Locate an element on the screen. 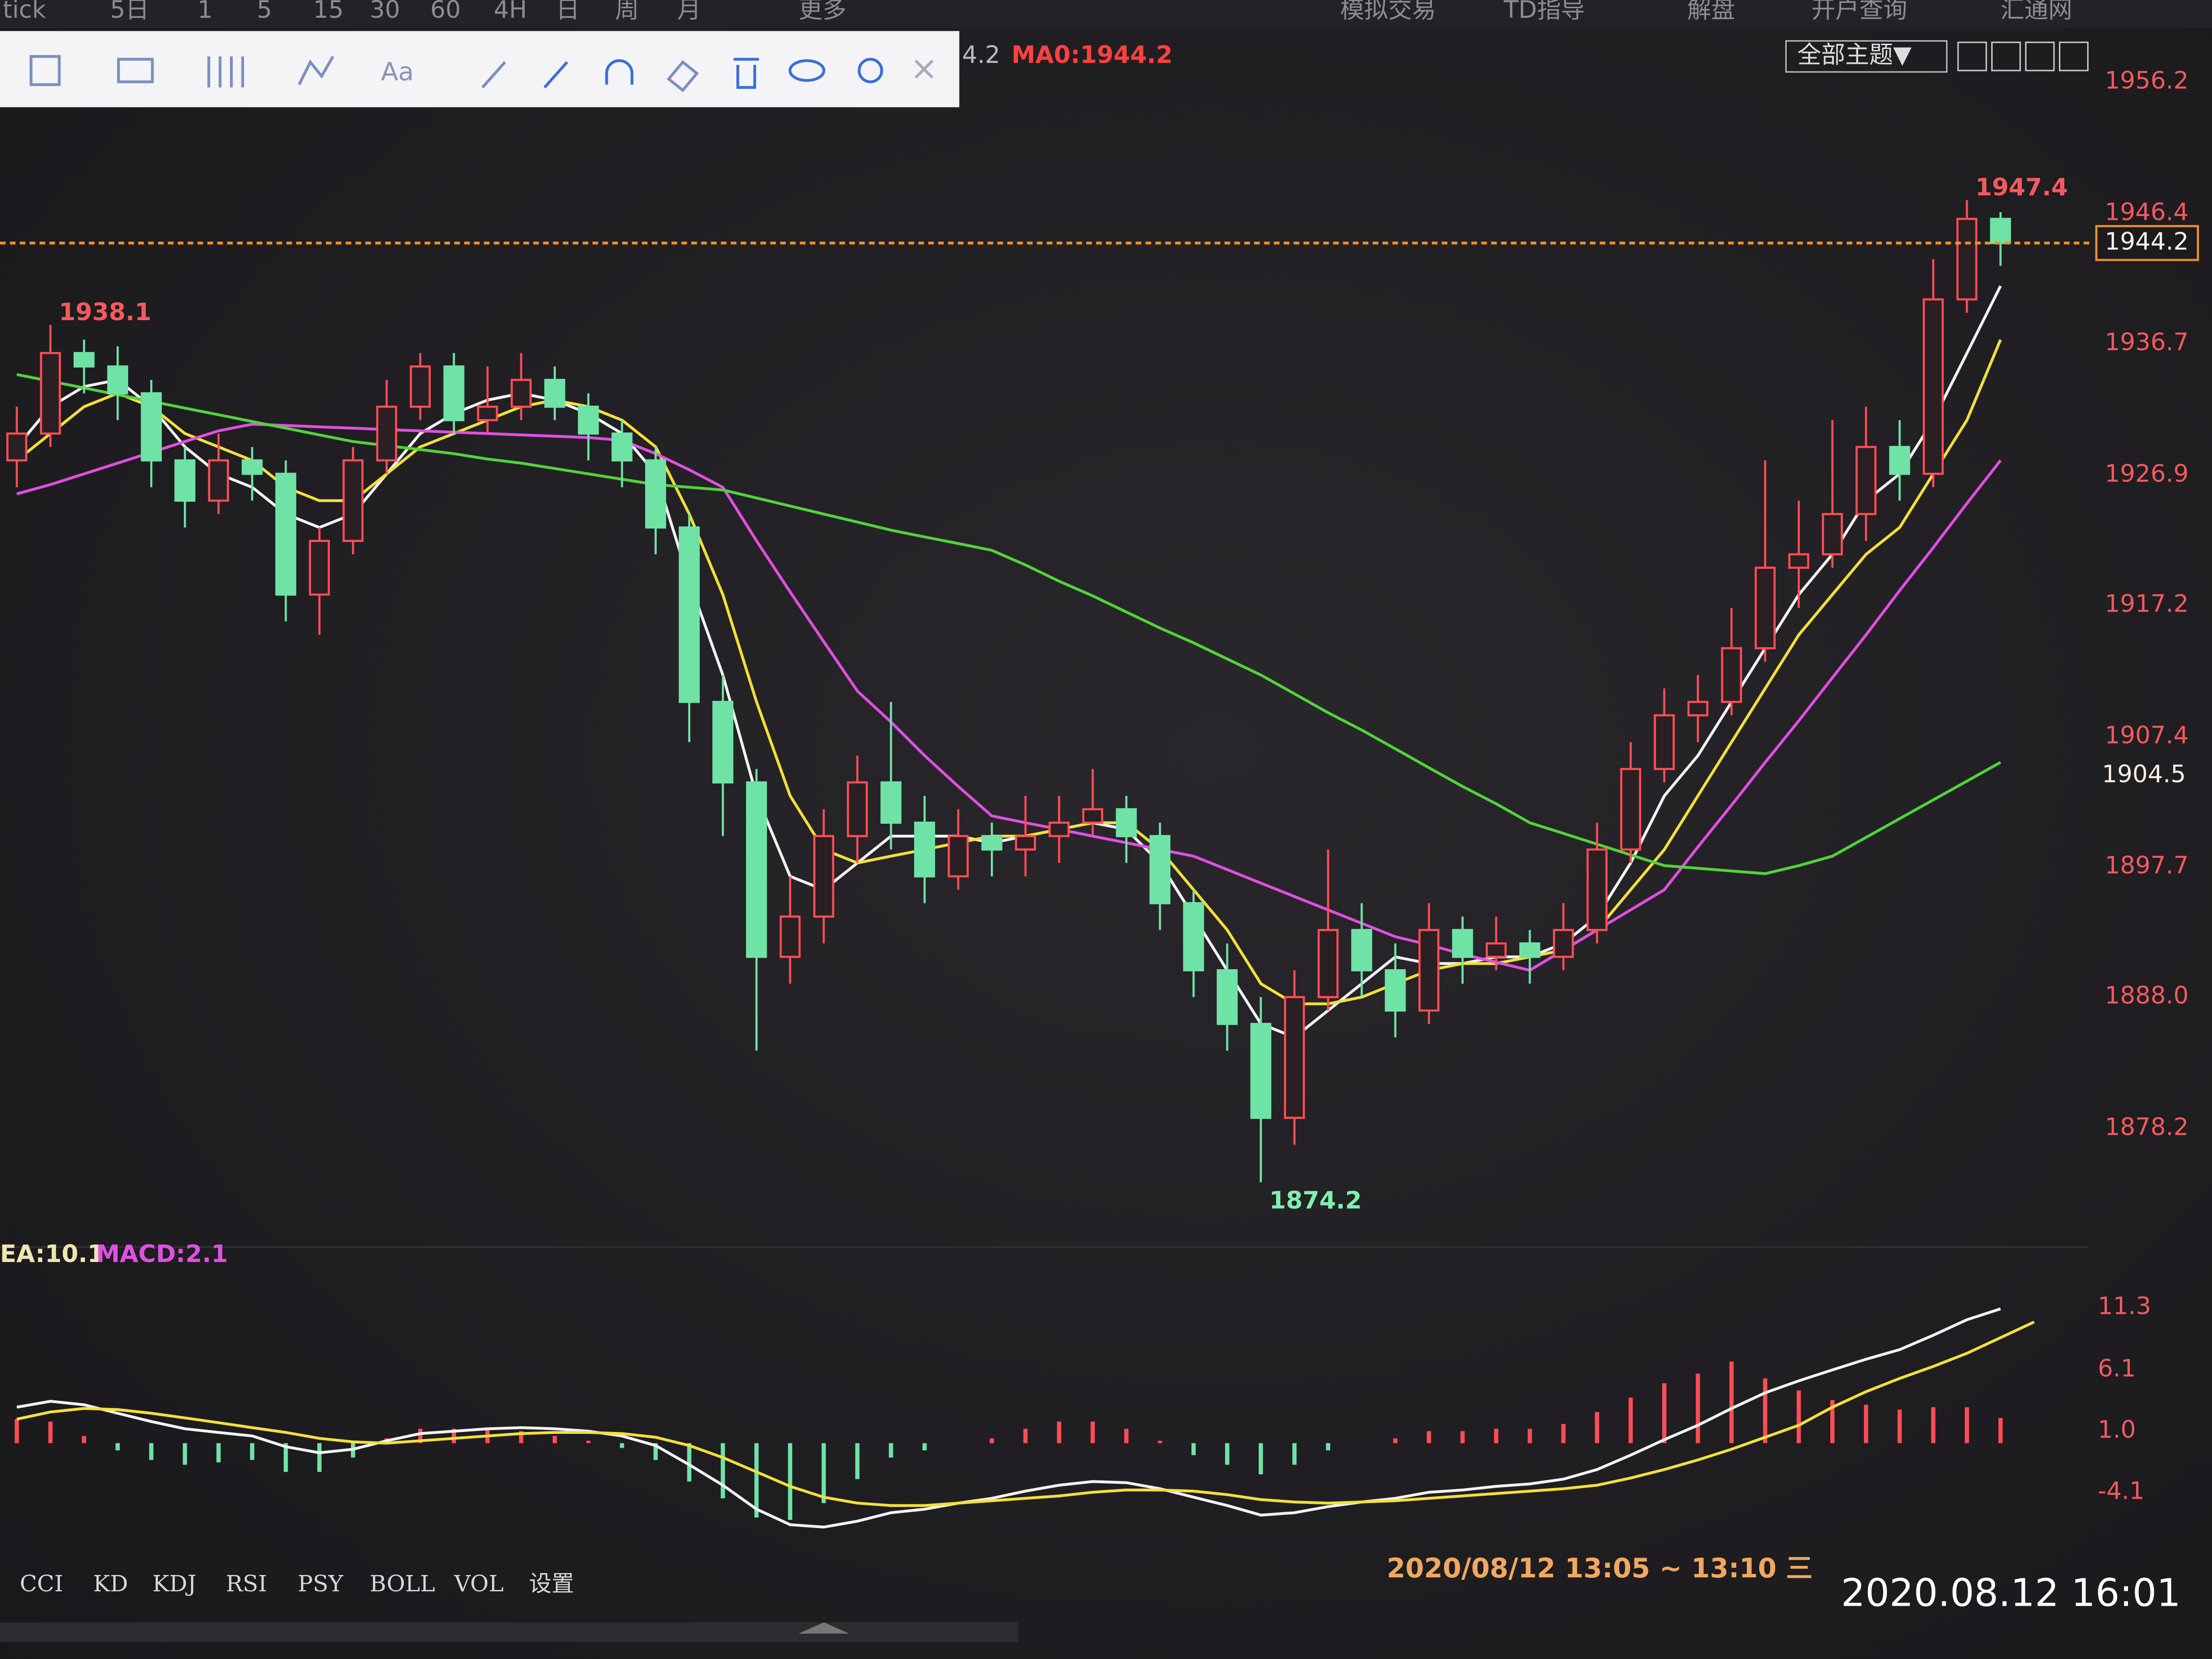 The height and width of the screenshot is (1659, 2212). menu-item: 解盘 is located at coordinates (1711, 12).